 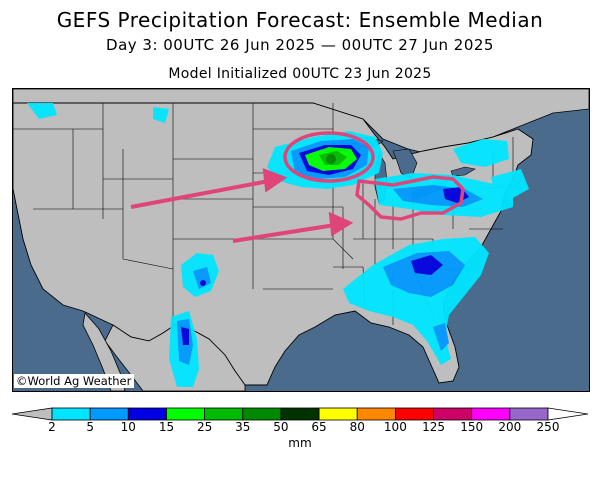 I want to click on highlight-upper-midwest, so click(x=329, y=157).